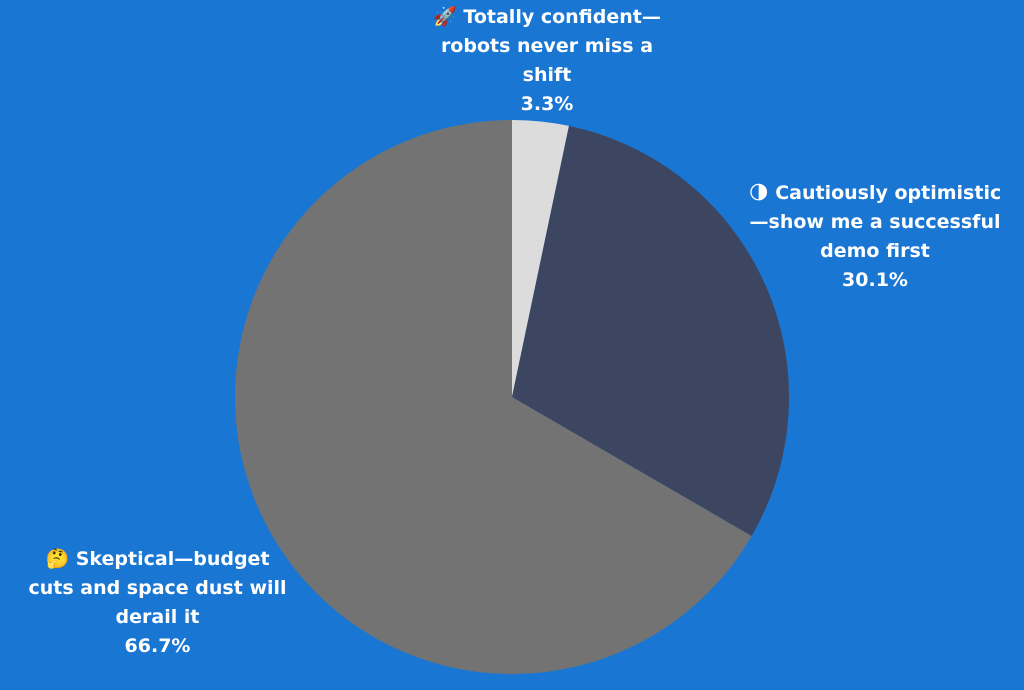  I want to click on pie-slice, so click(540, 258).